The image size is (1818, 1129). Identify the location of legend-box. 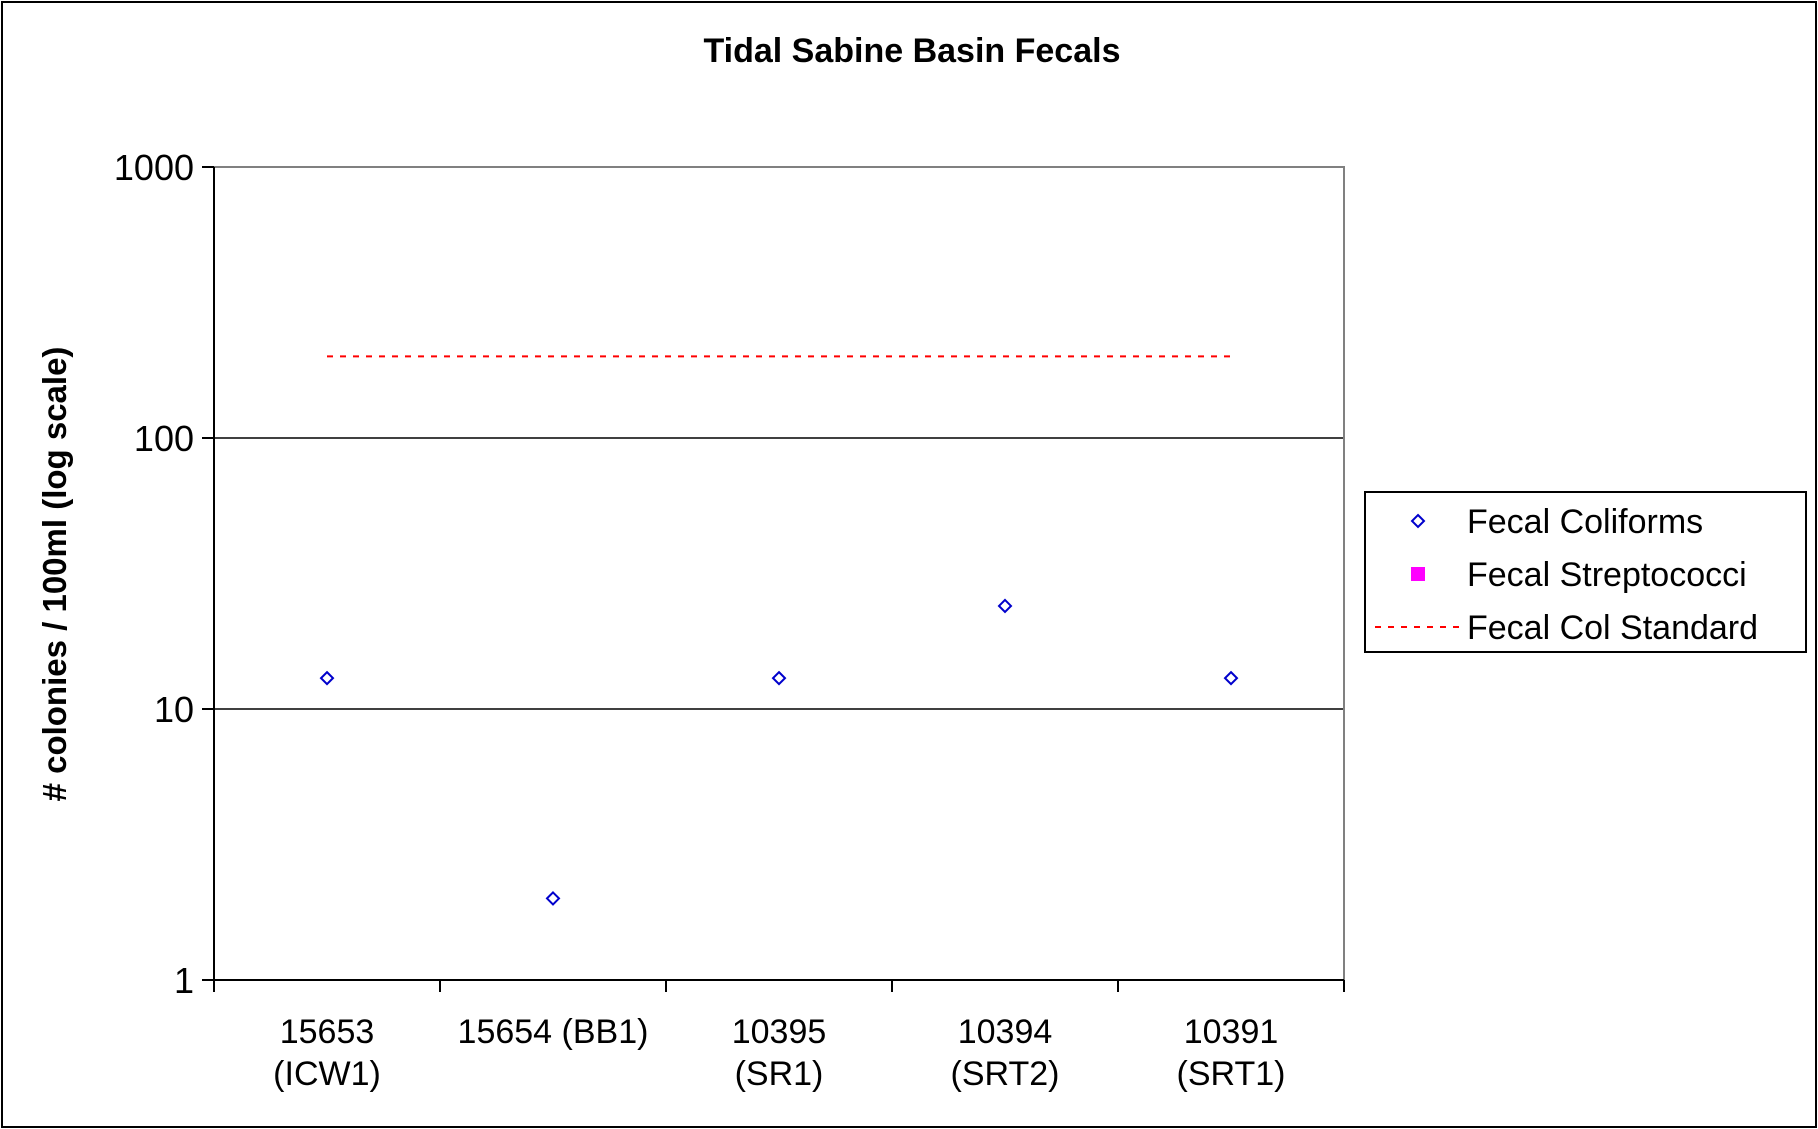
(1585, 572).